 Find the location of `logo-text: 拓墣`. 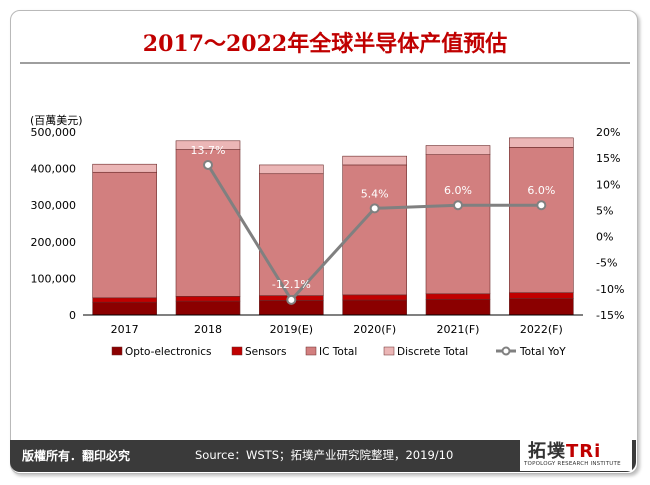

logo-text: 拓墣 is located at coordinates (547, 451).